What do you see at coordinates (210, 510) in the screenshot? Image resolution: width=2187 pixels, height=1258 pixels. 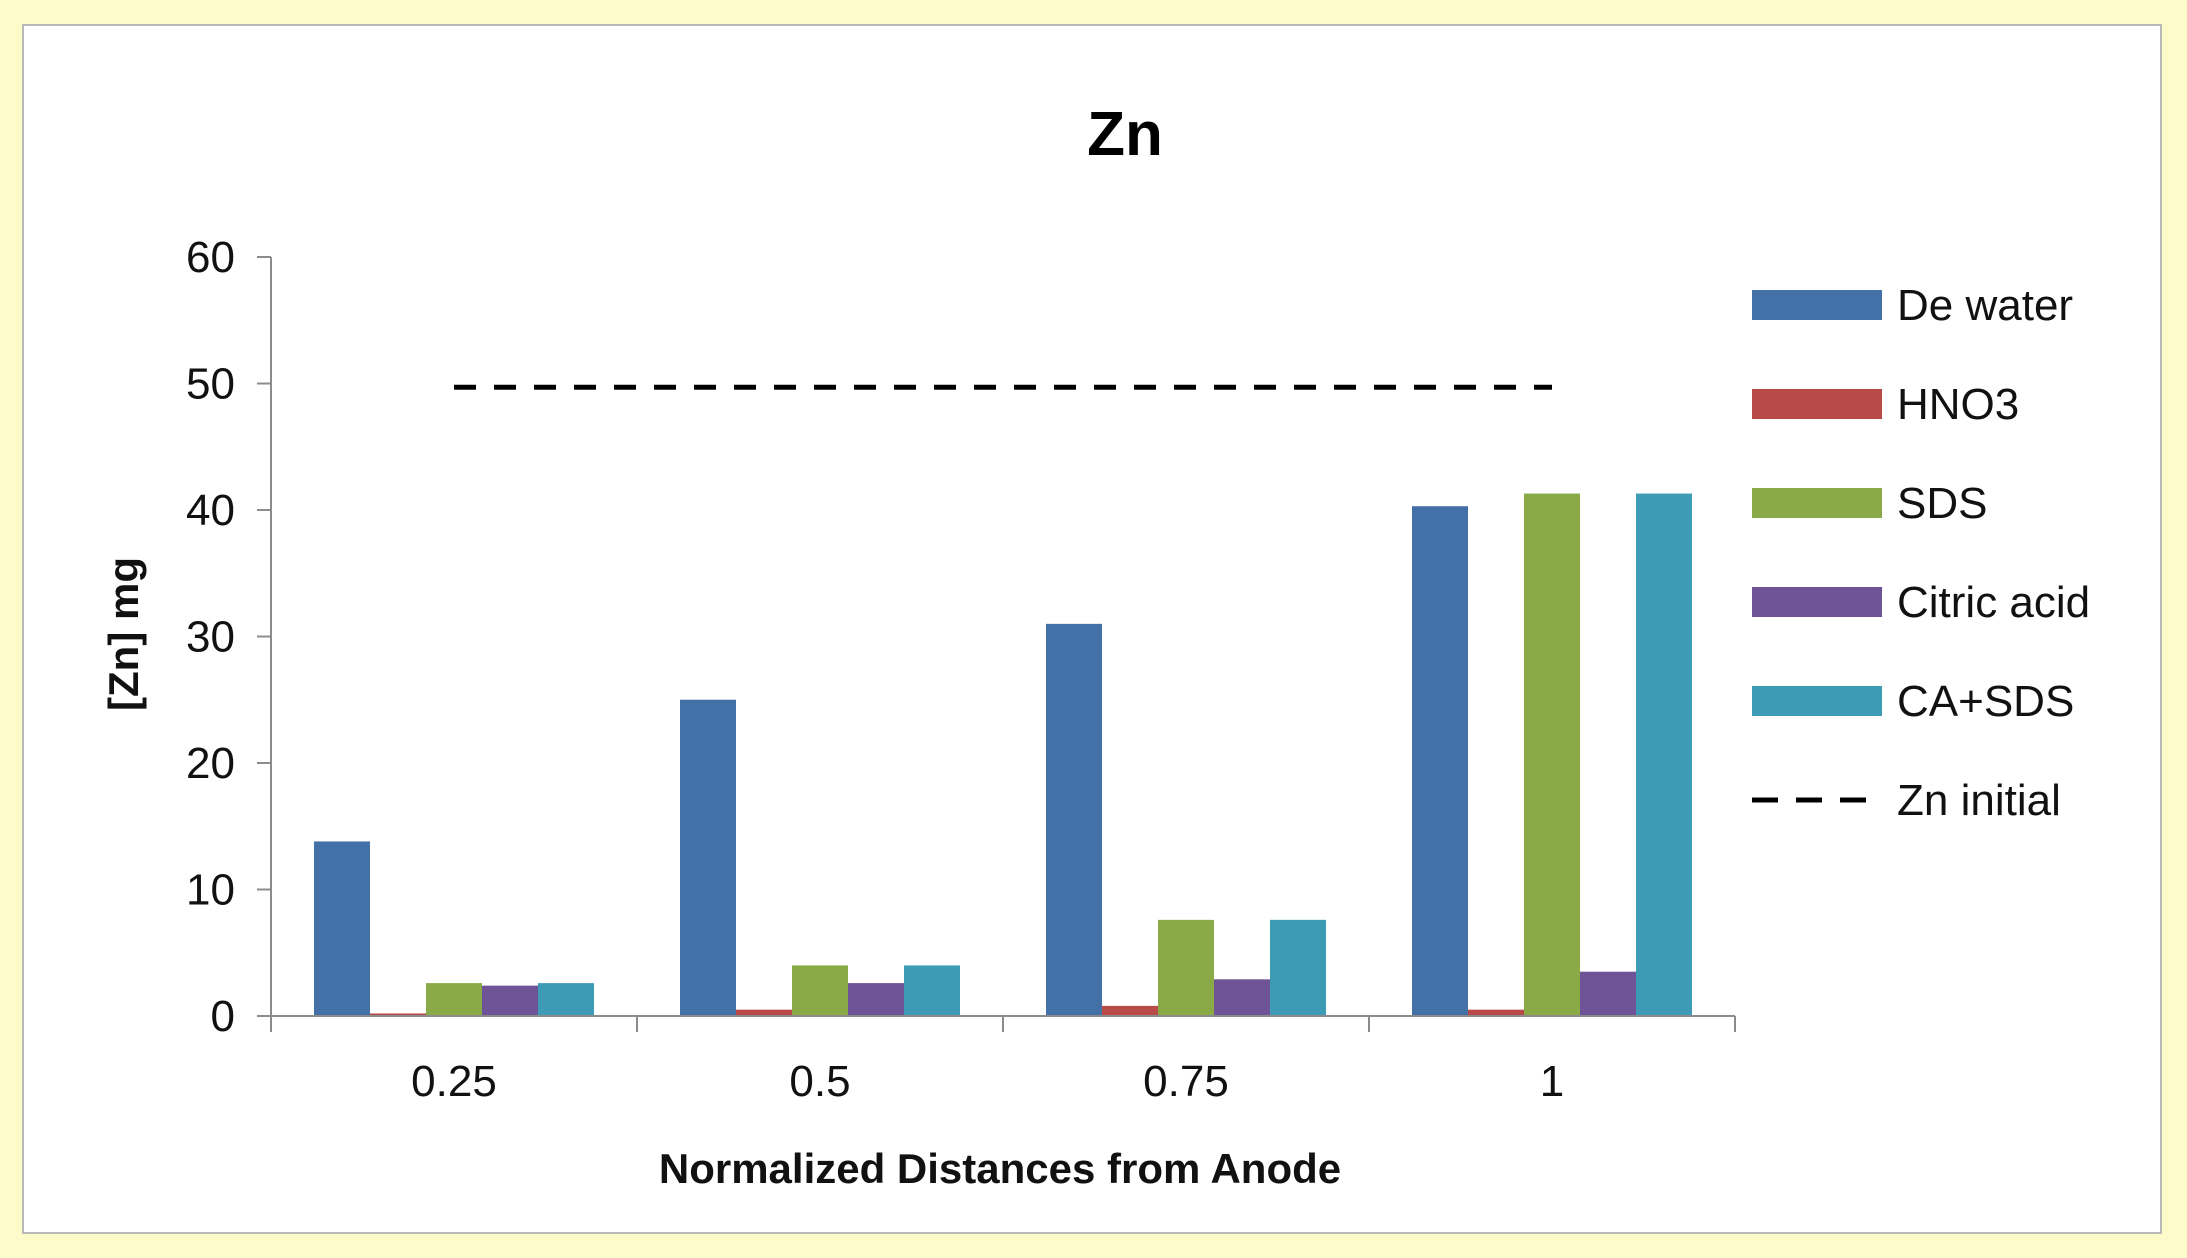 I see `y-tick-label: 40` at bounding box center [210, 510].